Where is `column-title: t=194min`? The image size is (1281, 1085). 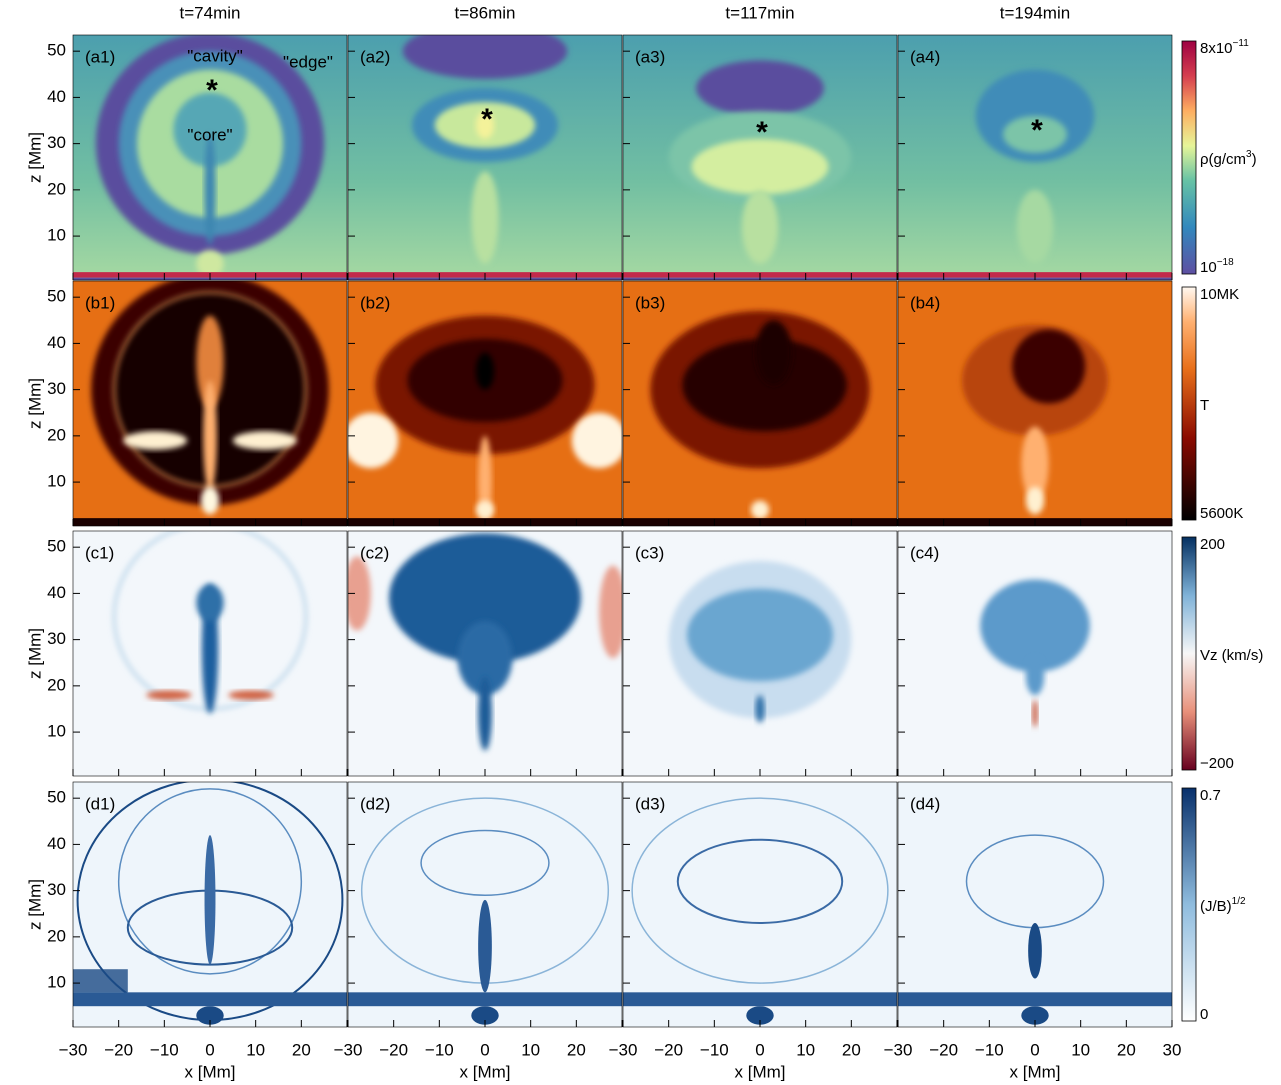 column-title: t=194min is located at coordinates (1035, 12).